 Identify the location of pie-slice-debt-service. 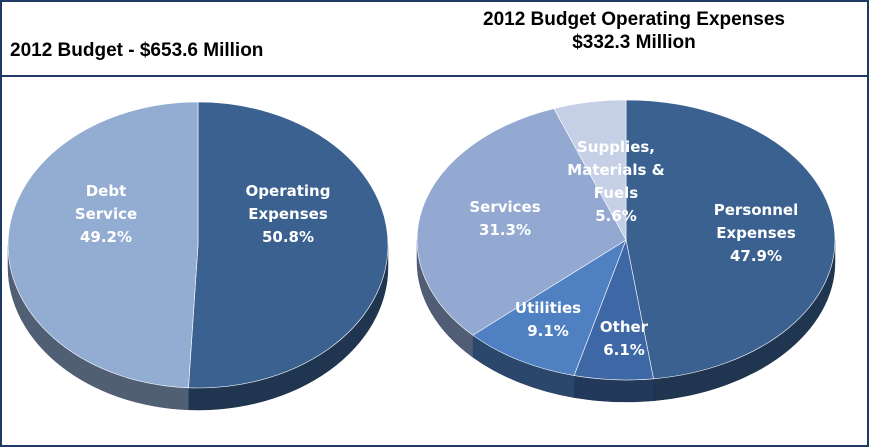
(103, 245).